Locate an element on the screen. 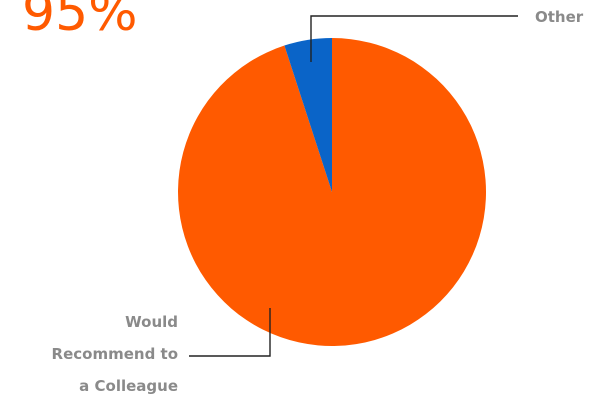  leader-line-other is located at coordinates (414, 38).